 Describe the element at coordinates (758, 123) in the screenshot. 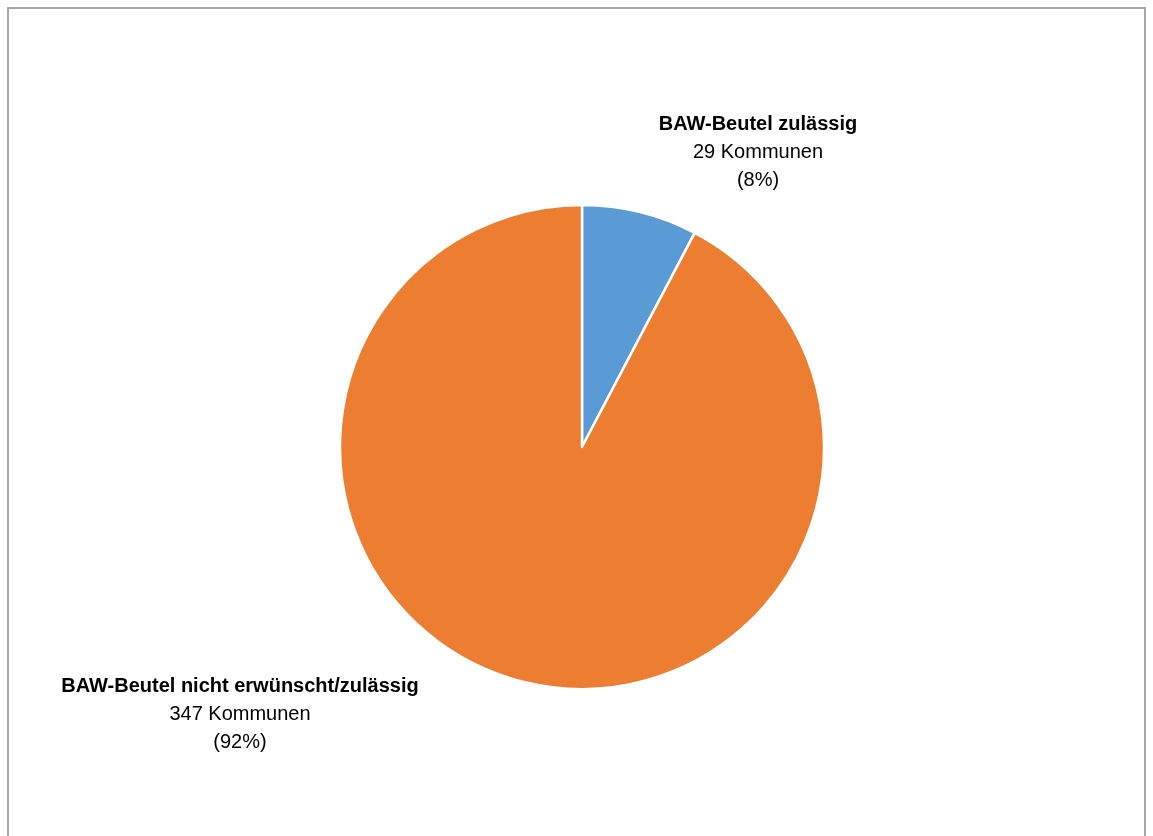

I see `slice-label: BAW-Beutel zulässig` at that location.